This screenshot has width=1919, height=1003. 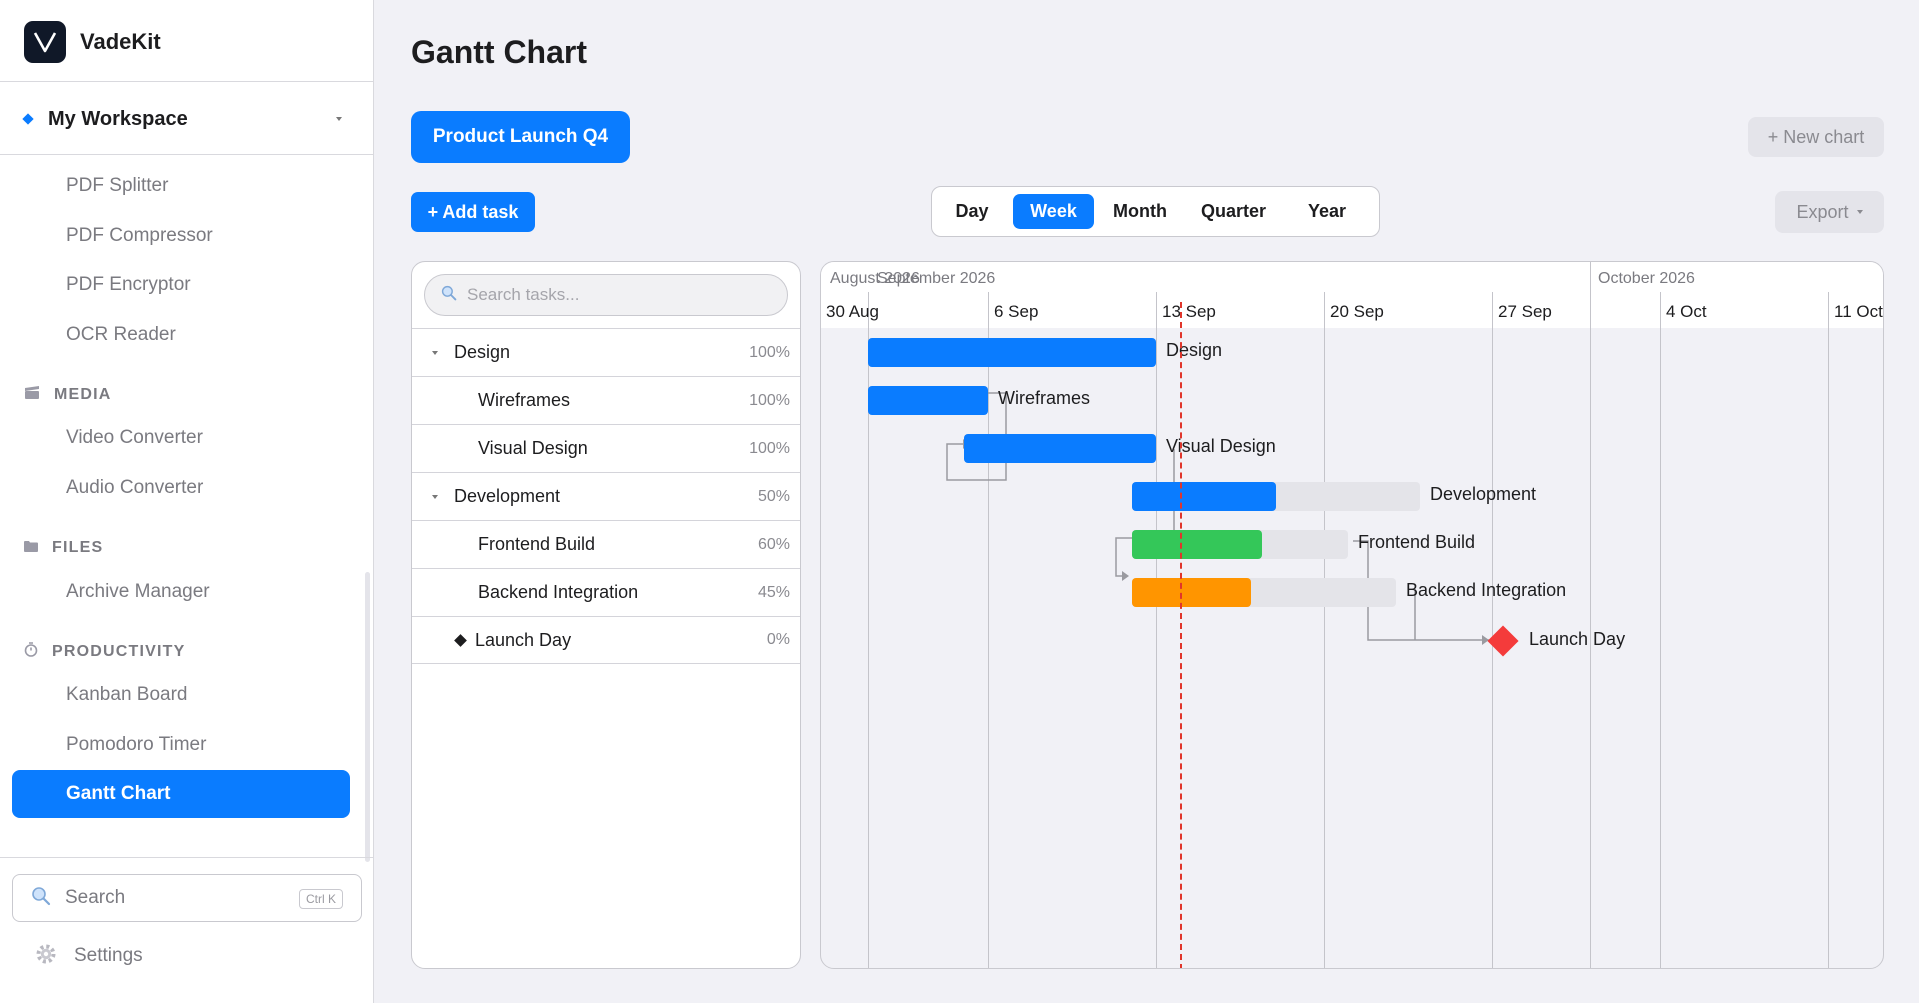 What do you see at coordinates (321, 899) in the screenshot?
I see `search-shortcut-badge: Ctrl K` at bounding box center [321, 899].